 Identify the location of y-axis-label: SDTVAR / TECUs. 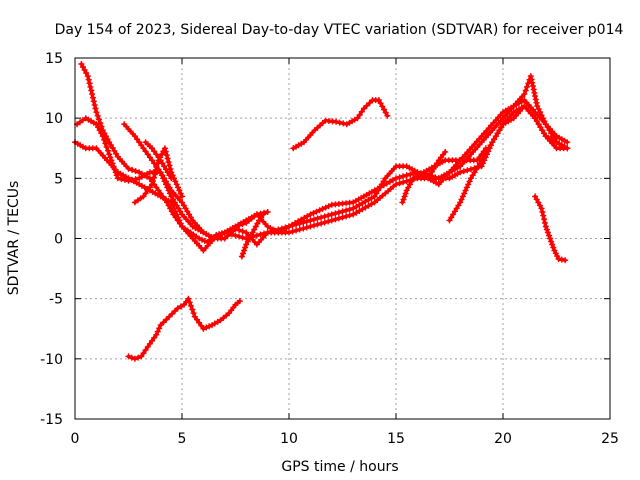
(14, 238).